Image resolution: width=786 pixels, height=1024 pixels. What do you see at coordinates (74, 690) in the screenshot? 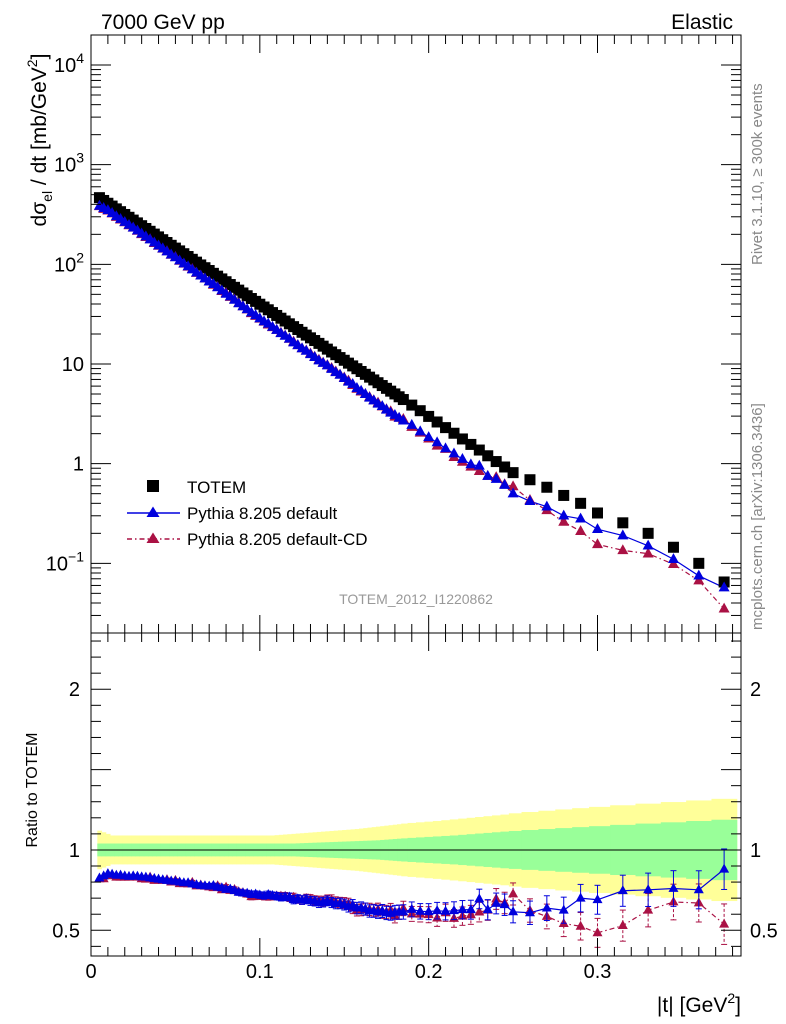
I see `ratio-y-tick-label: 2` at bounding box center [74, 690].